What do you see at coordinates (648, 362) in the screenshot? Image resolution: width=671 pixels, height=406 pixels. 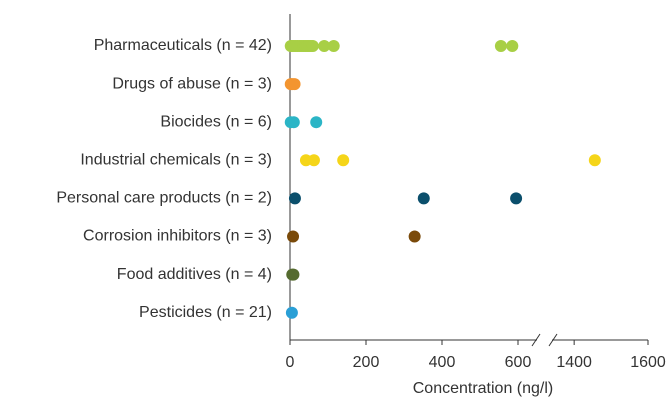 I see `x-tick-label: 1600` at bounding box center [648, 362].